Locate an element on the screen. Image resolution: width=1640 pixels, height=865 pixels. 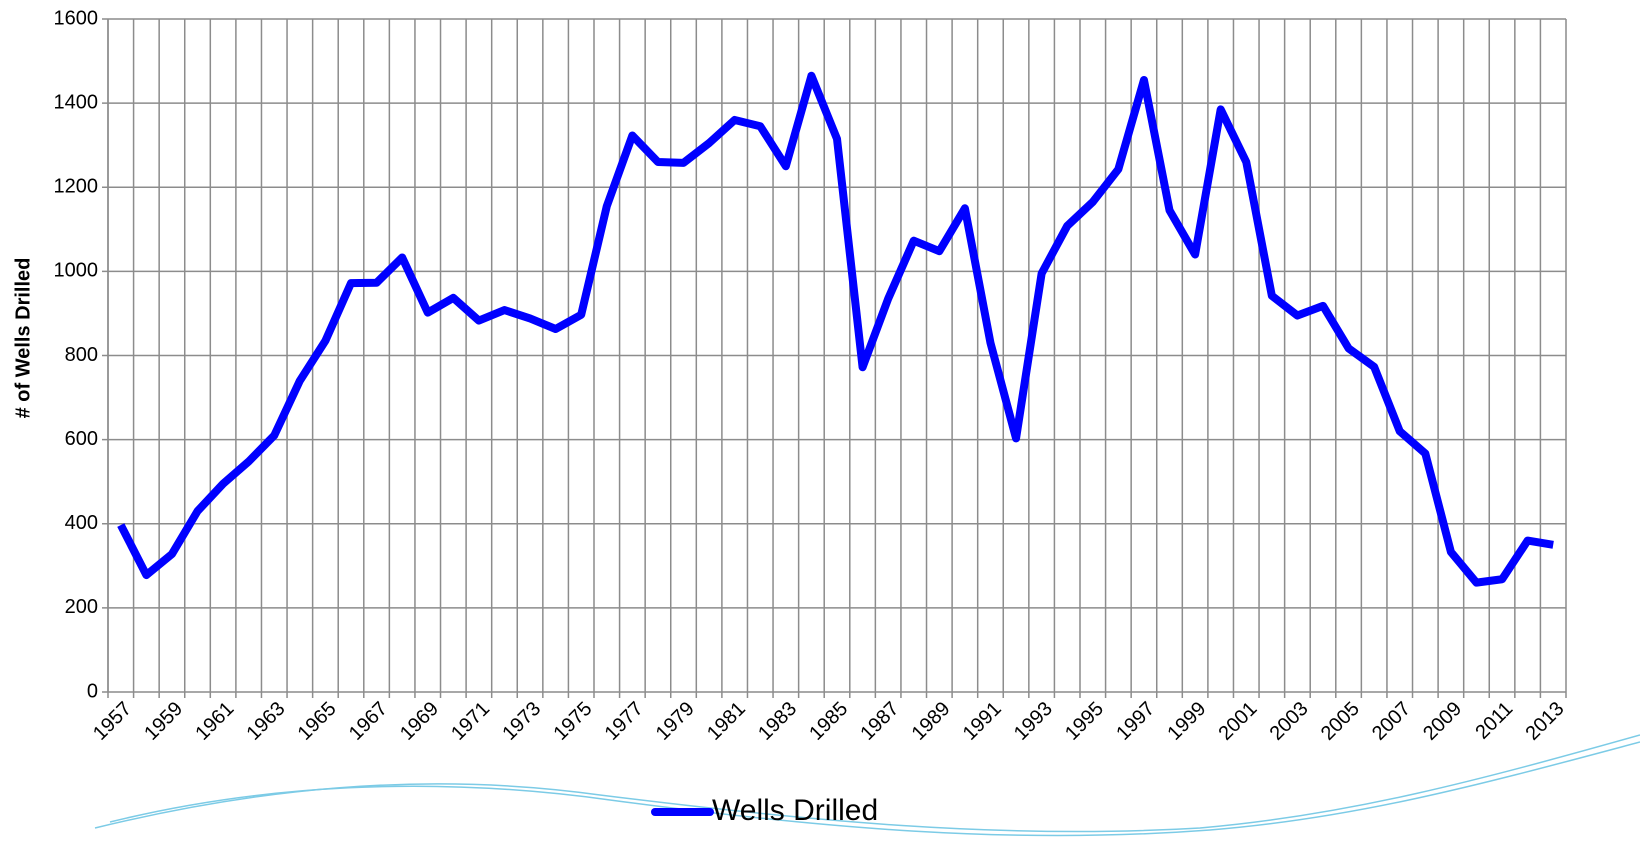
y-tick-label: 800 is located at coordinates (81, 355).